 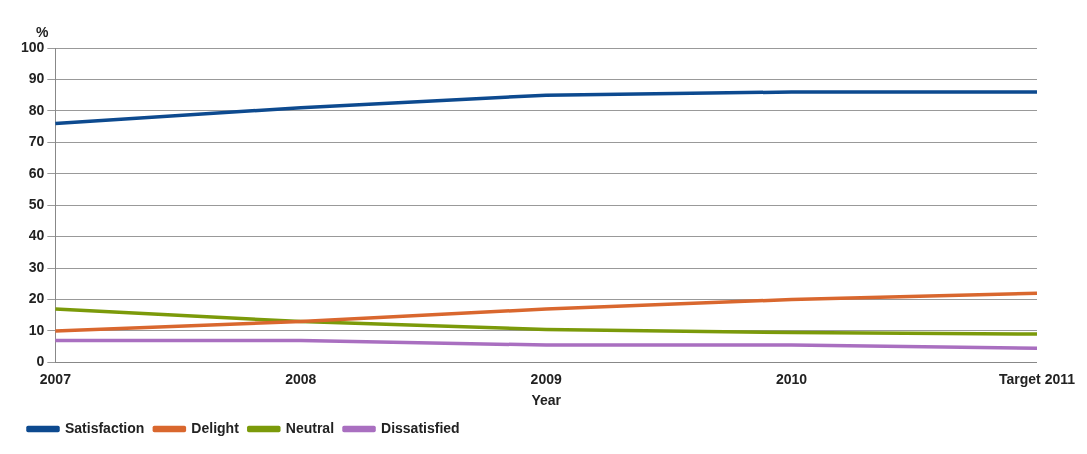 What do you see at coordinates (36, 266) in the screenshot?
I see `y-tick-label: 30` at bounding box center [36, 266].